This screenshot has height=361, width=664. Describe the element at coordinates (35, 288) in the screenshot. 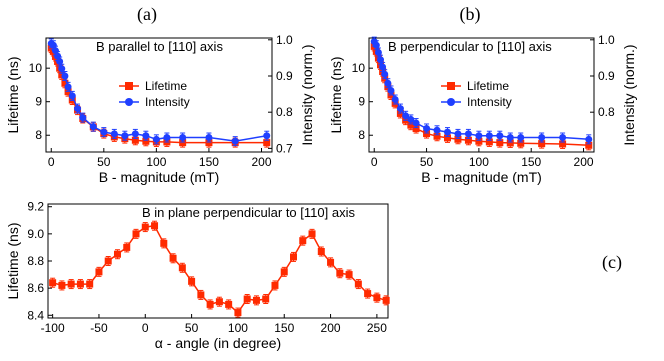

I see `y-tick-label: 8.6` at that location.